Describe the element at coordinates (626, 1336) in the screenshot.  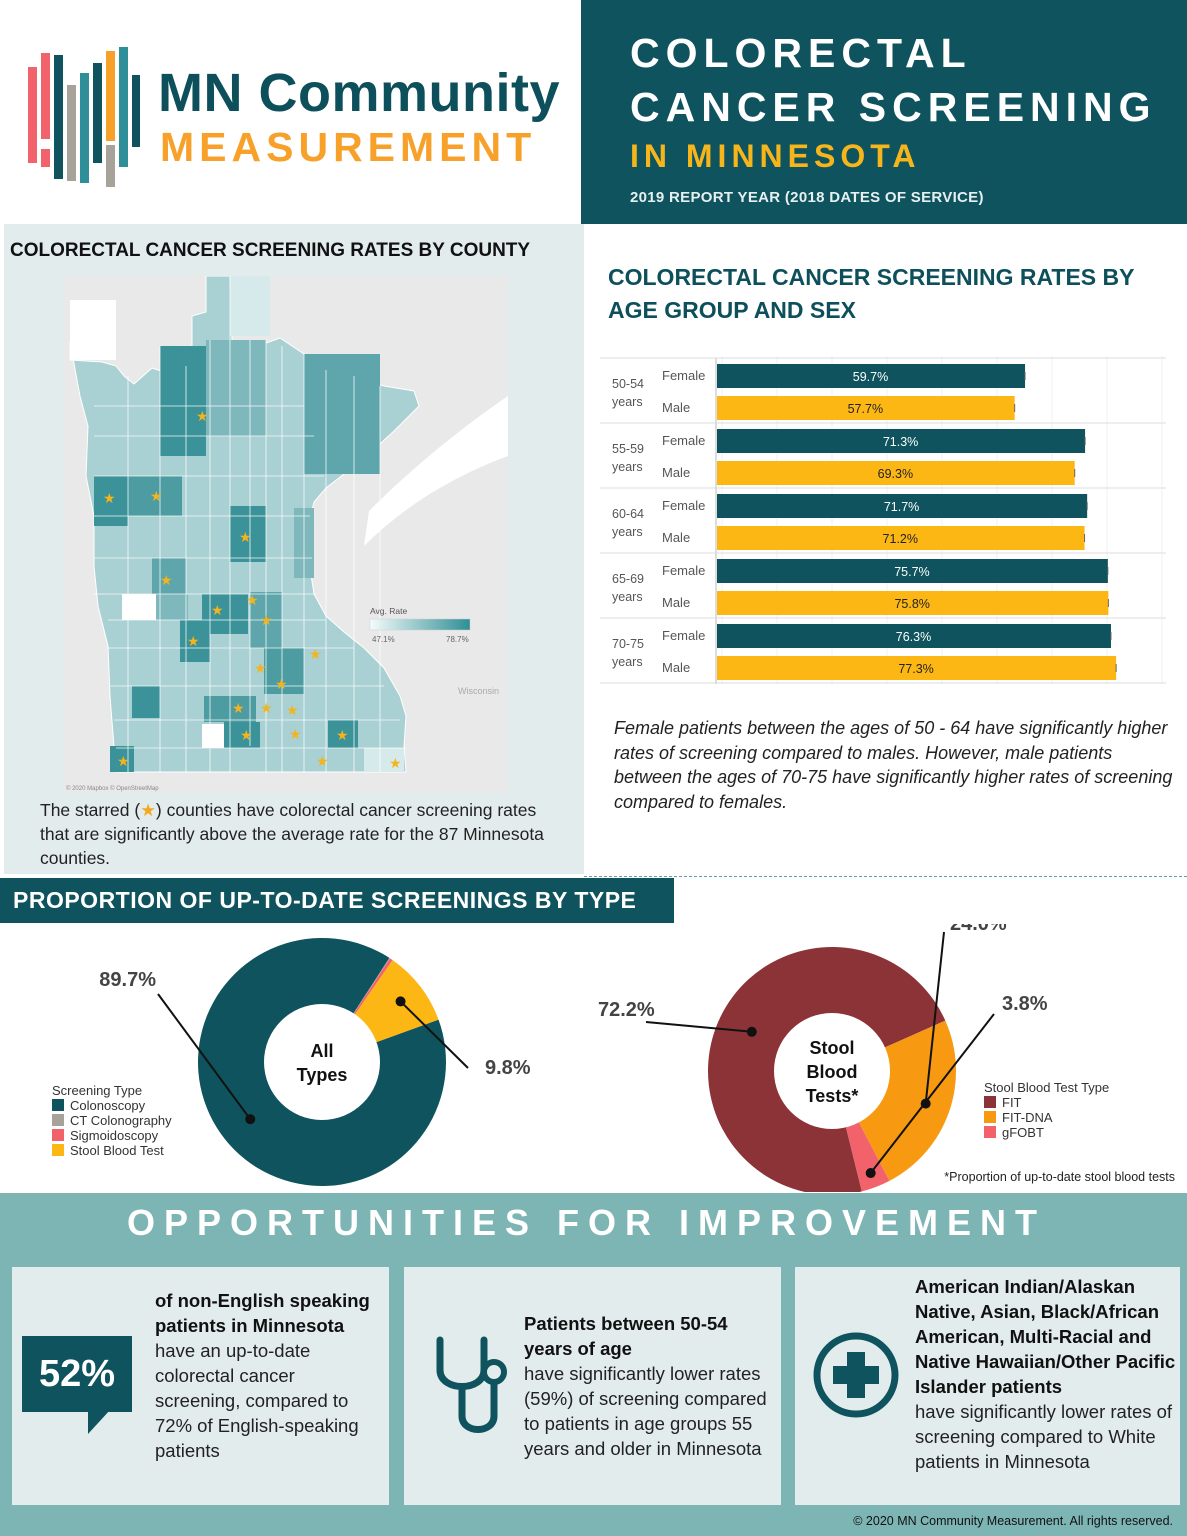
I see `card2-bold: Patients between 50-54 years of age` at that location.